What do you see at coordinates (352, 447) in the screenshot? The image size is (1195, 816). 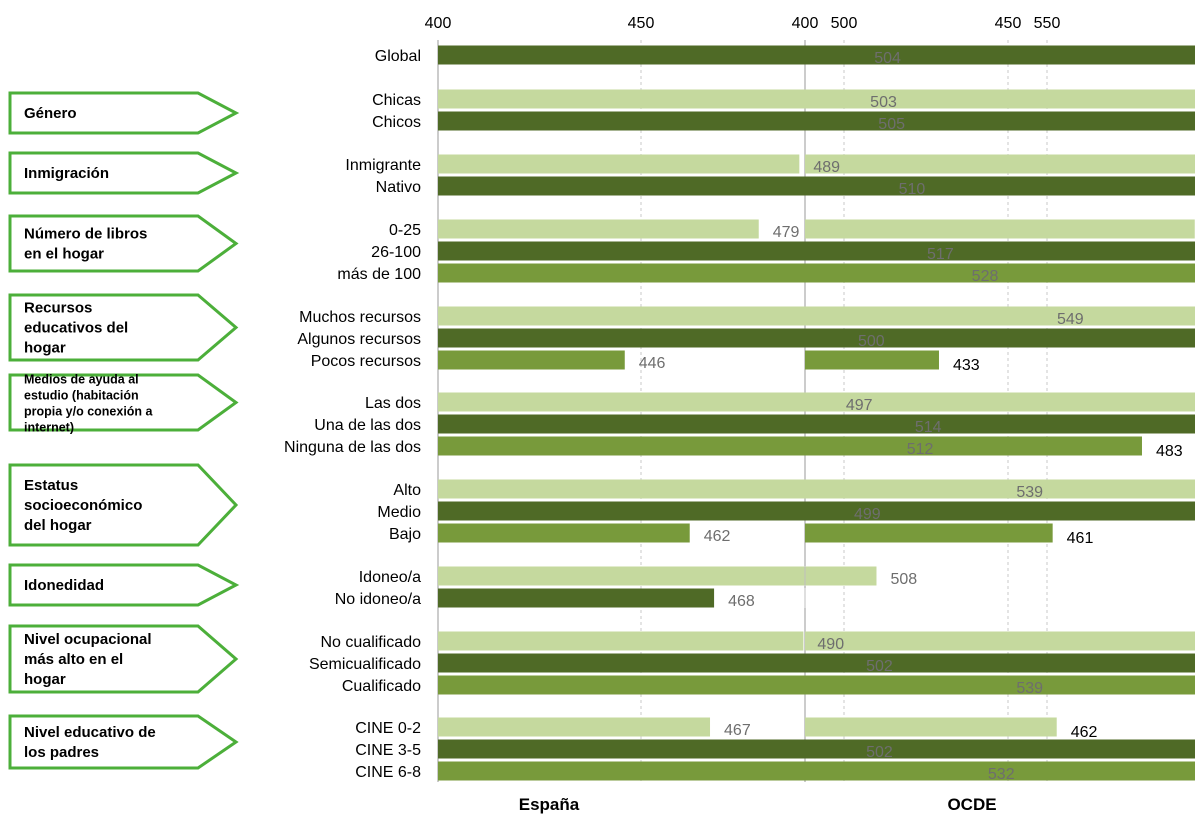 I see `category-label: Ninguna de las dos` at bounding box center [352, 447].